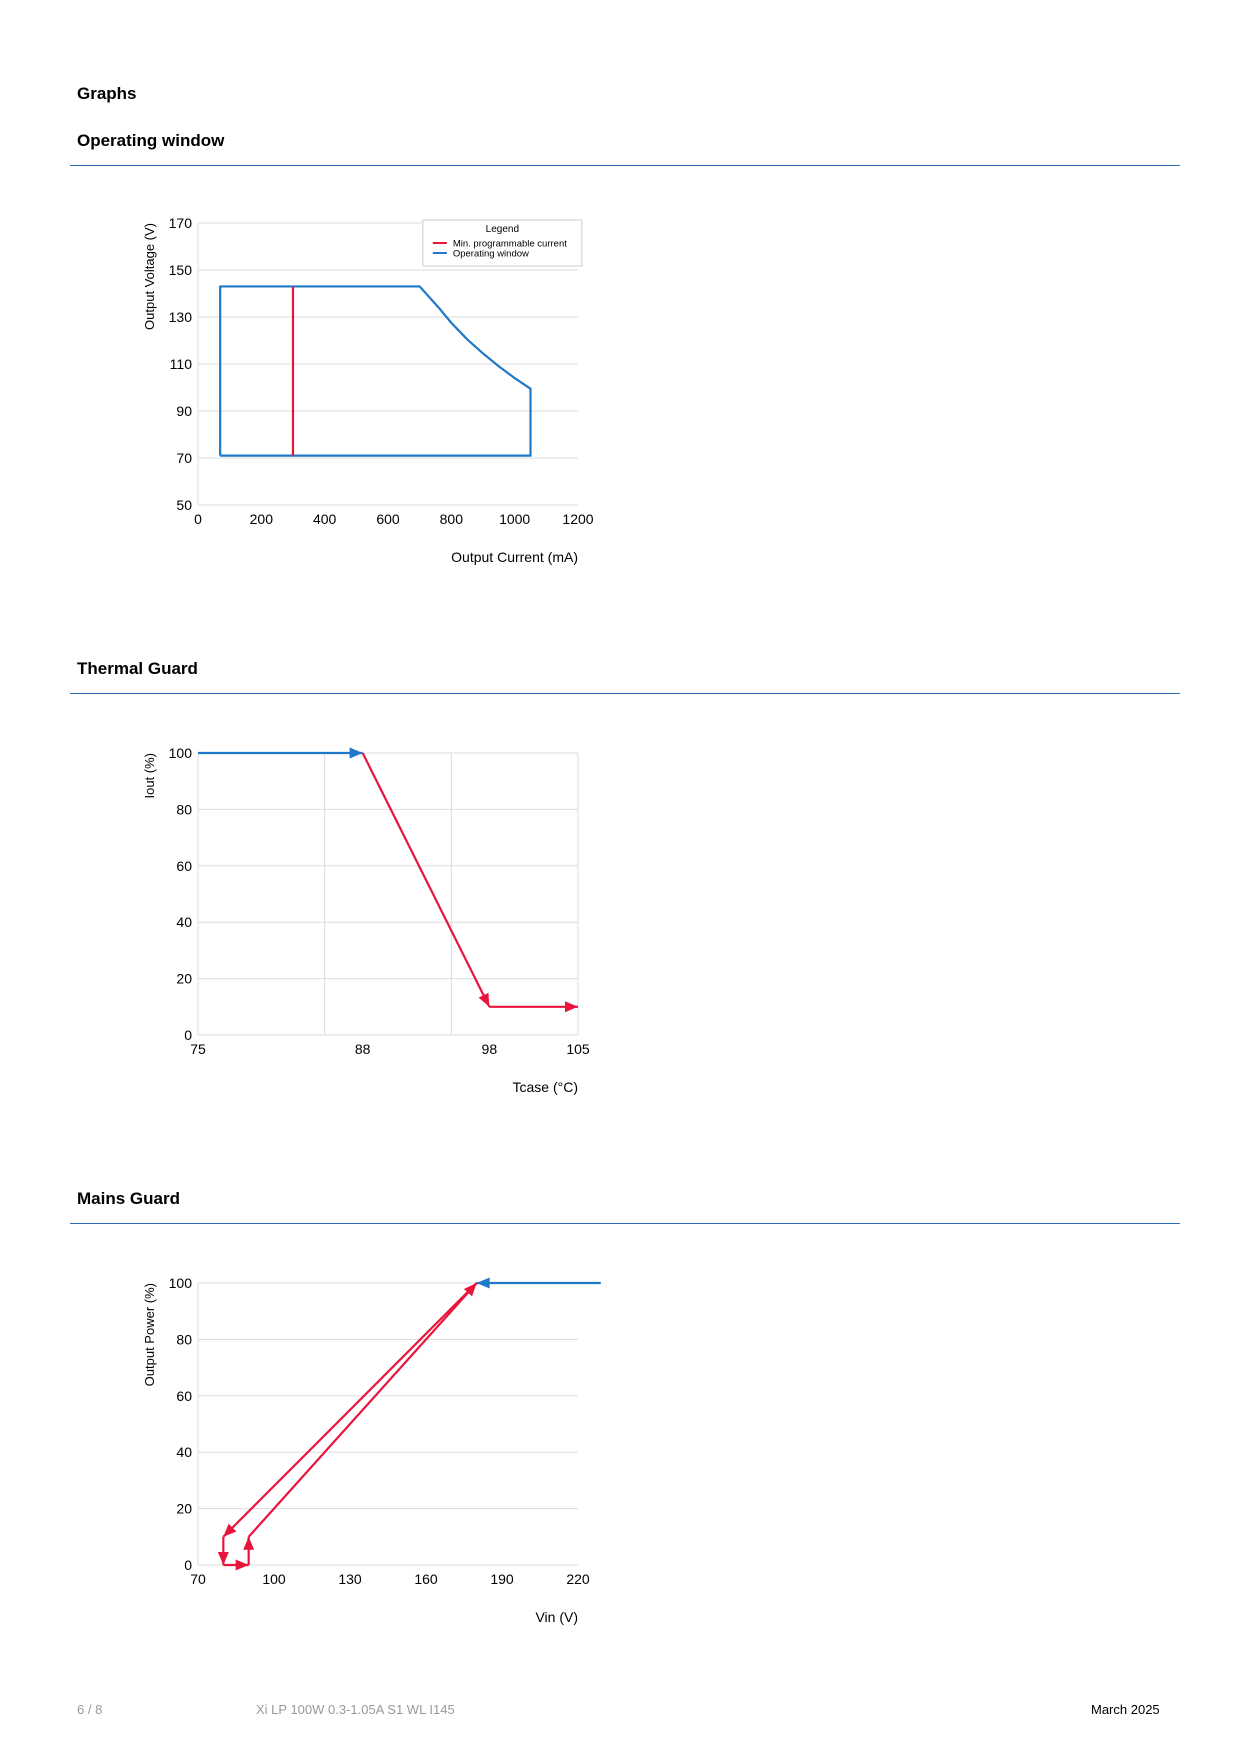 Image resolution: width=1240 pixels, height=1754 pixels. I want to click on x-axis-label: Output Current (mA), so click(514, 557).